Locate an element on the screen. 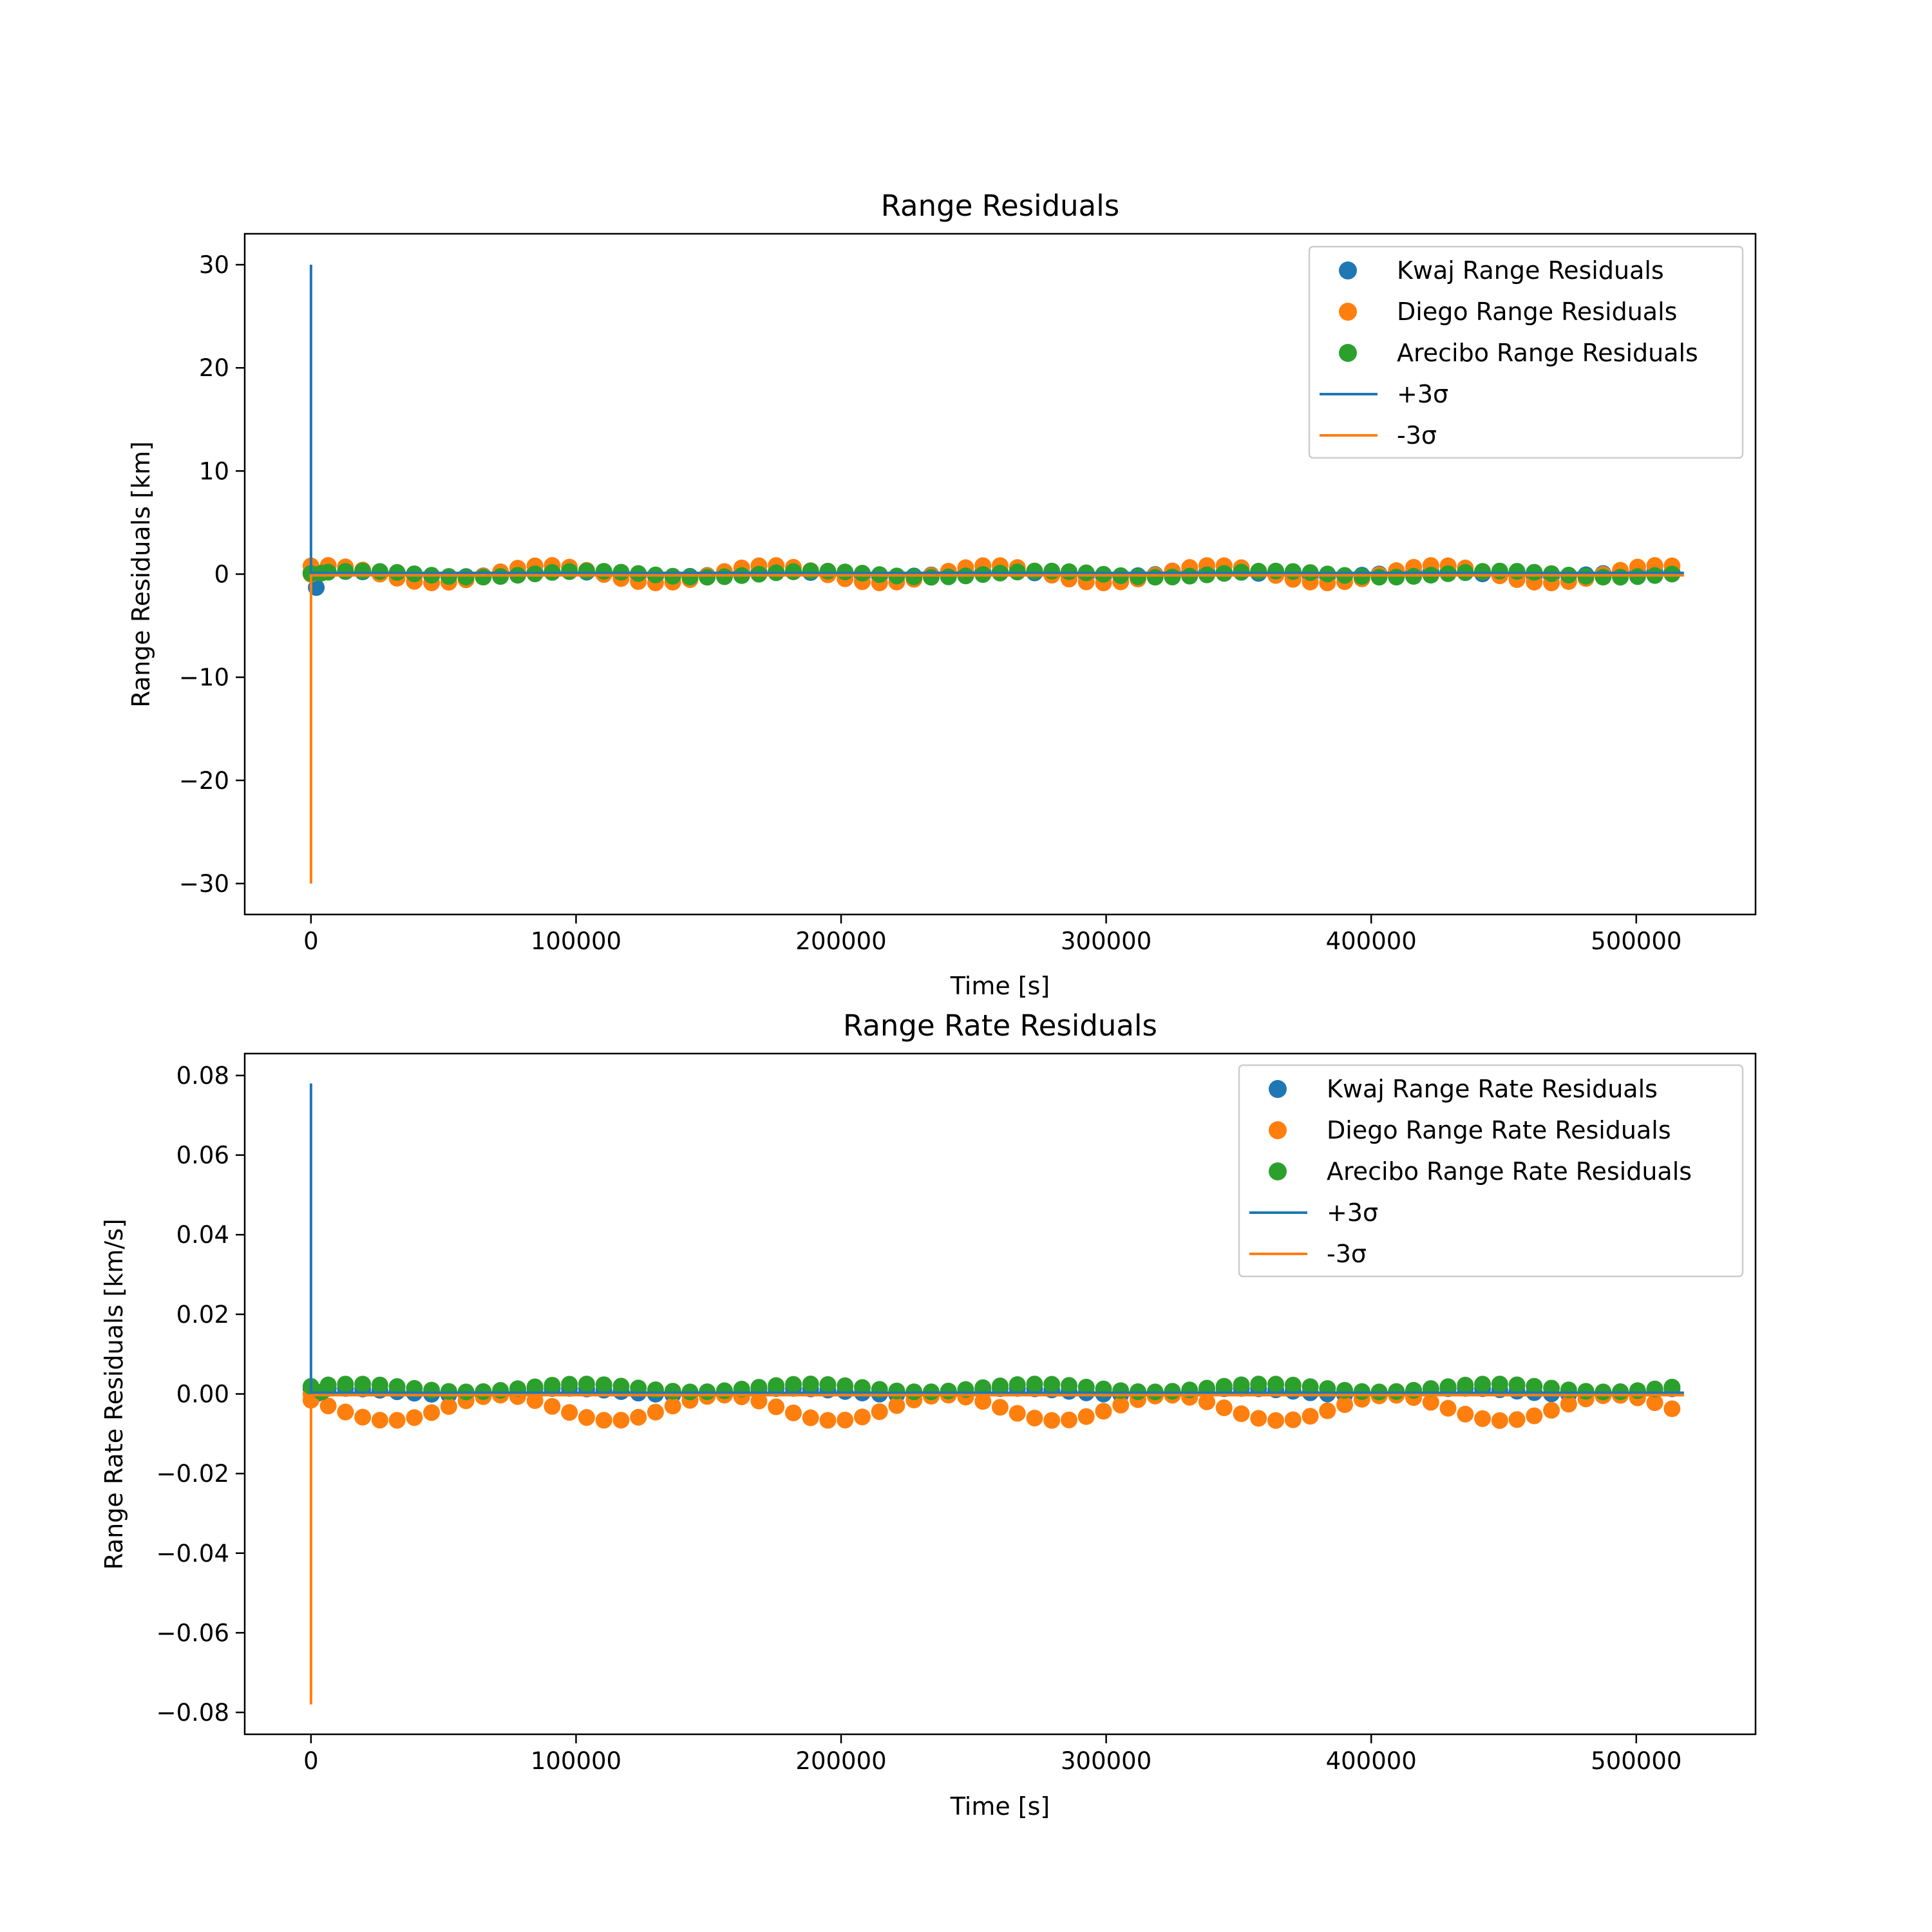  legend-label: +3σ is located at coordinates (1422, 394).